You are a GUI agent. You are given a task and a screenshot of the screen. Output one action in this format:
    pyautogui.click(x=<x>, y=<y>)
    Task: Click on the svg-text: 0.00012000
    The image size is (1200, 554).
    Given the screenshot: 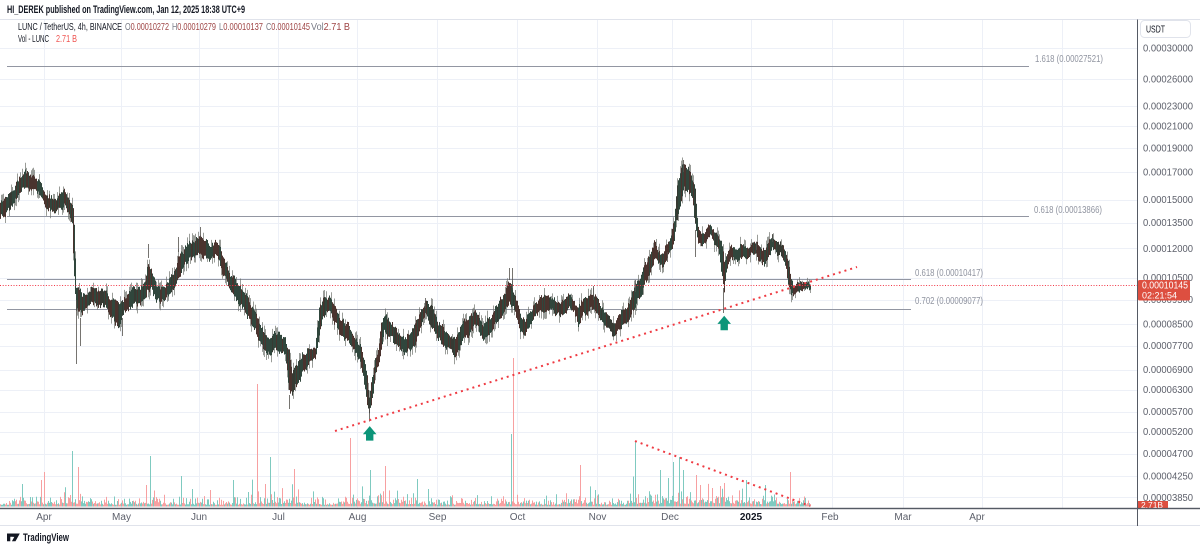 What is the action you would take?
    pyautogui.click(x=1168, y=249)
    